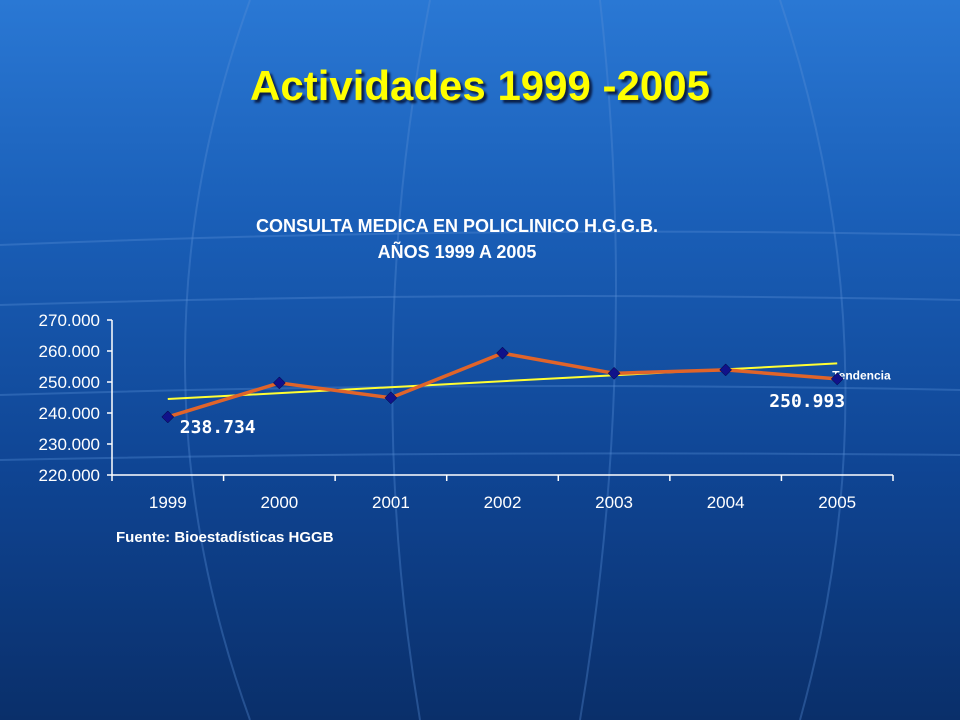  Describe the element at coordinates (807, 401) in the screenshot. I see `data-label: 250.993` at that location.